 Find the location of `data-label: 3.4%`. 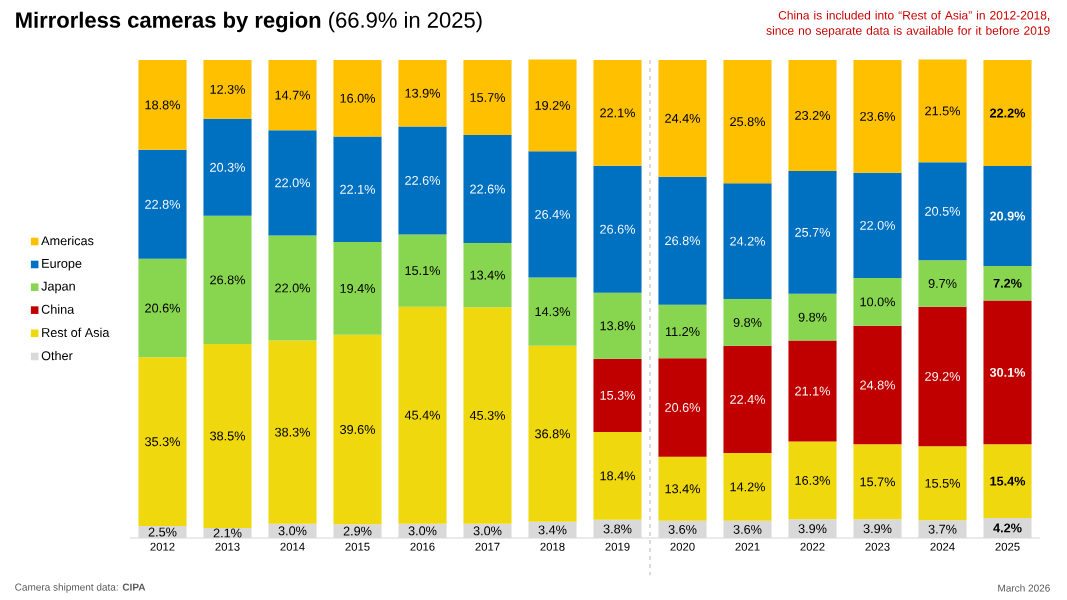

data-label: 3.4% is located at coordinates (552, 530).